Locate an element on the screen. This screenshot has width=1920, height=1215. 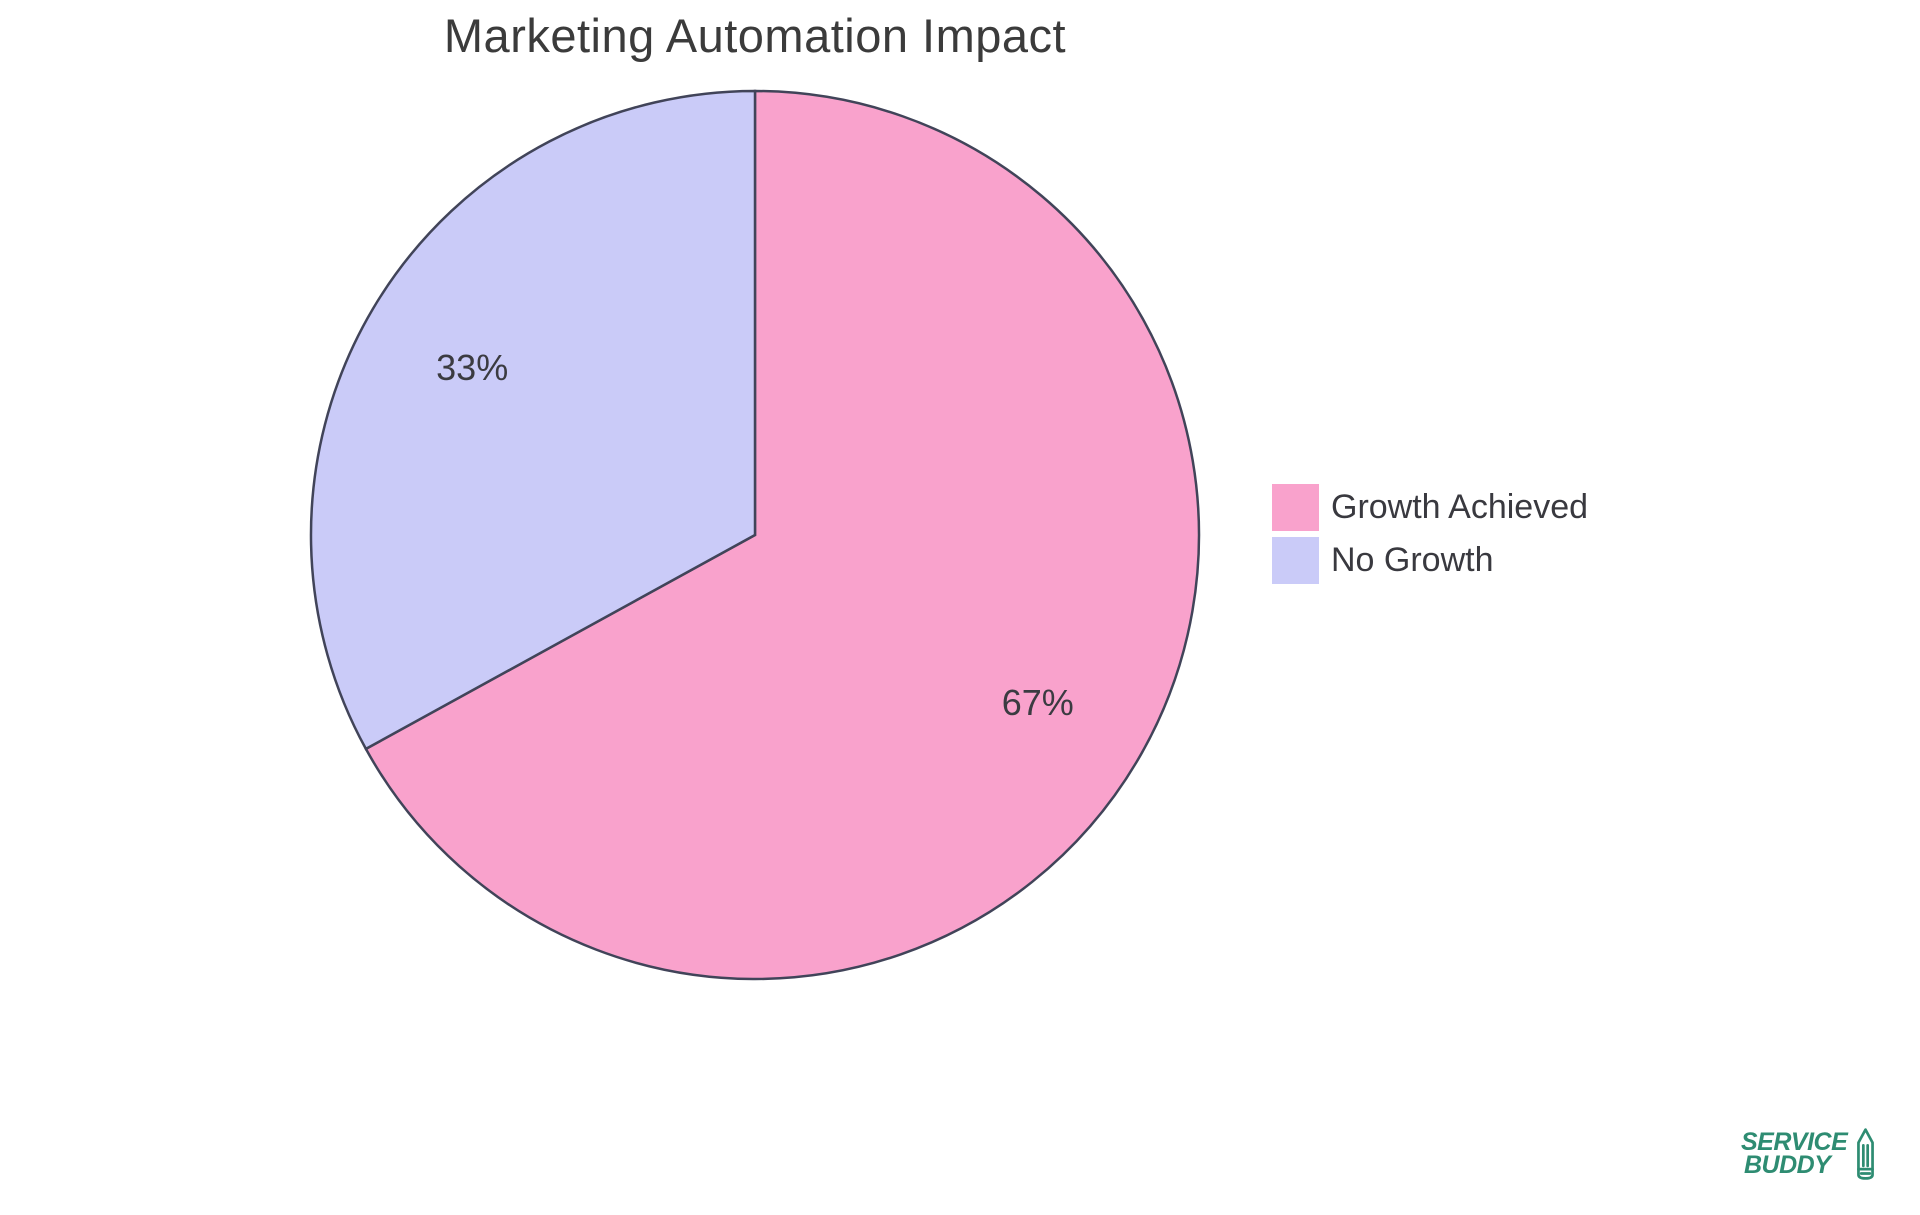
slice-label-0: 67% is located at coordinates (1038, 702).